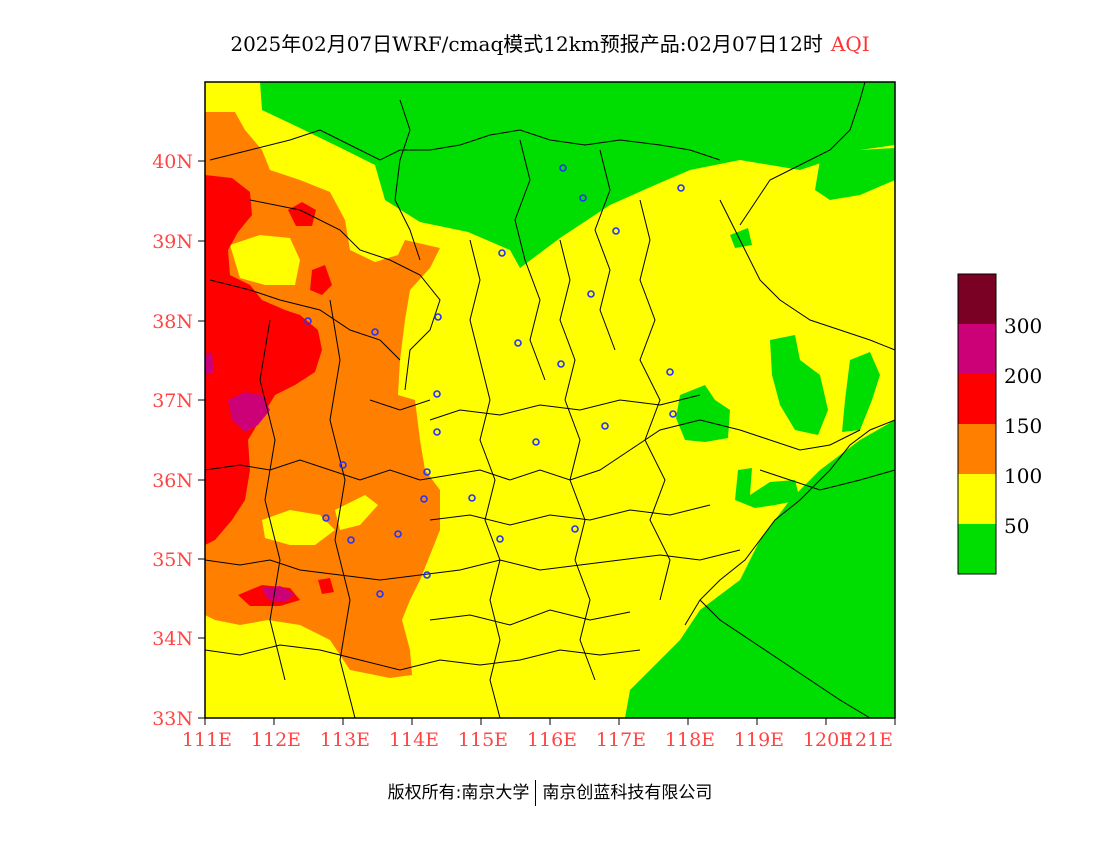 The image size is (1100, 850). What do you see at coordinates (172, 322) in the screenshot?
I see `lat-label: 38N` at bounding box center [172, 322].